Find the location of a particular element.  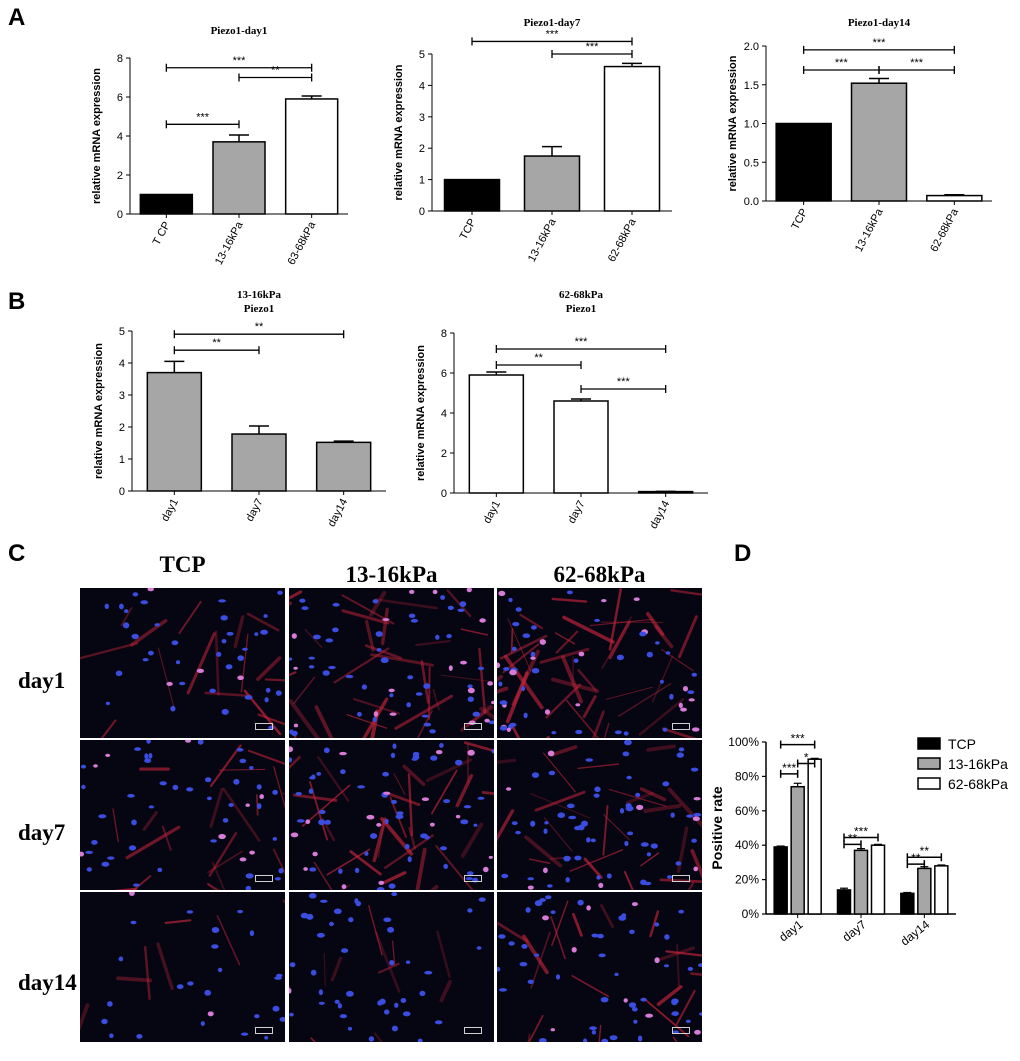

significance-label: *** is located at coordinates (789, 768).